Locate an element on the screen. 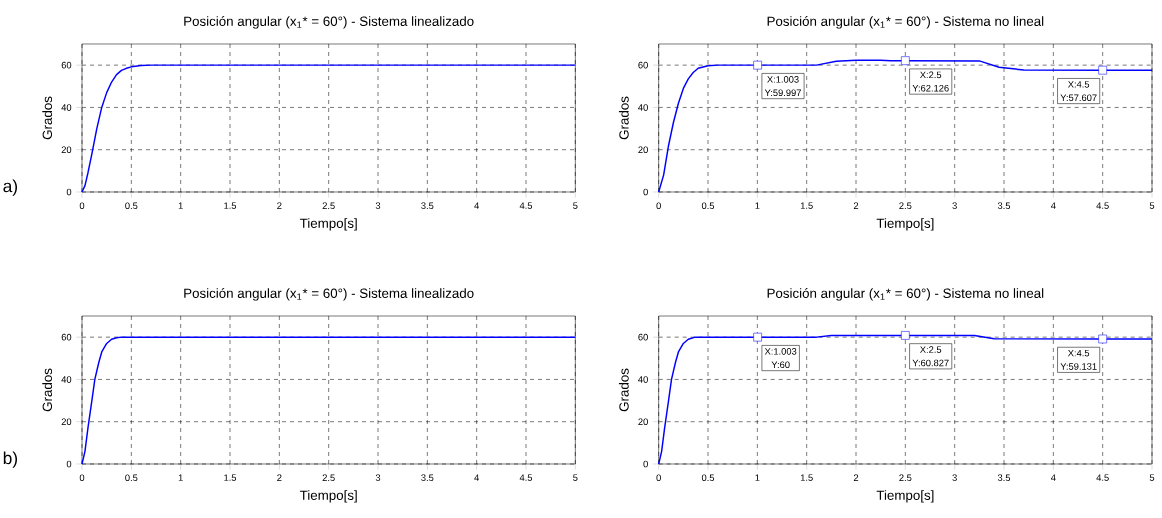 The height and width of the screenshot is (518, 1162). text: b) is located at coordinates (10, 459).